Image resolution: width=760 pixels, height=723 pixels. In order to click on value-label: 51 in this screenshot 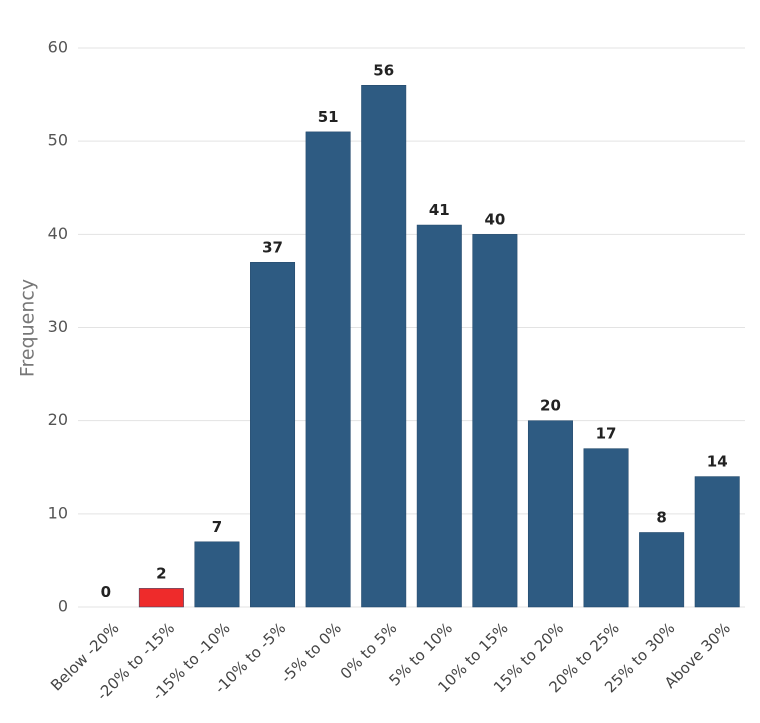, I will do `click(328, 117)`.